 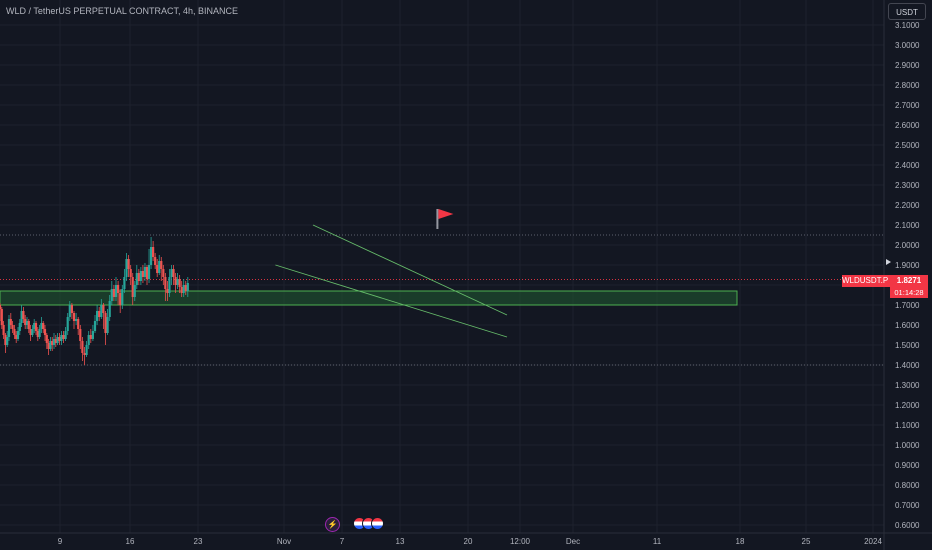 What do you see at coordinates (60, 541) in the screenshot?
I see `x-axis-tick-label: 9` at bounding box center [60, 541].